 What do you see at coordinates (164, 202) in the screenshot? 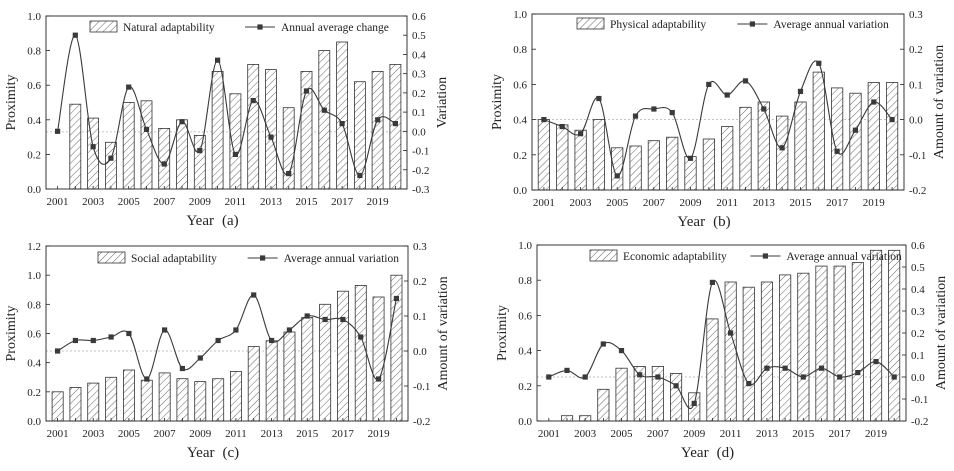
I see `x-tick-label: 2007` at bounding box center [164, 202].